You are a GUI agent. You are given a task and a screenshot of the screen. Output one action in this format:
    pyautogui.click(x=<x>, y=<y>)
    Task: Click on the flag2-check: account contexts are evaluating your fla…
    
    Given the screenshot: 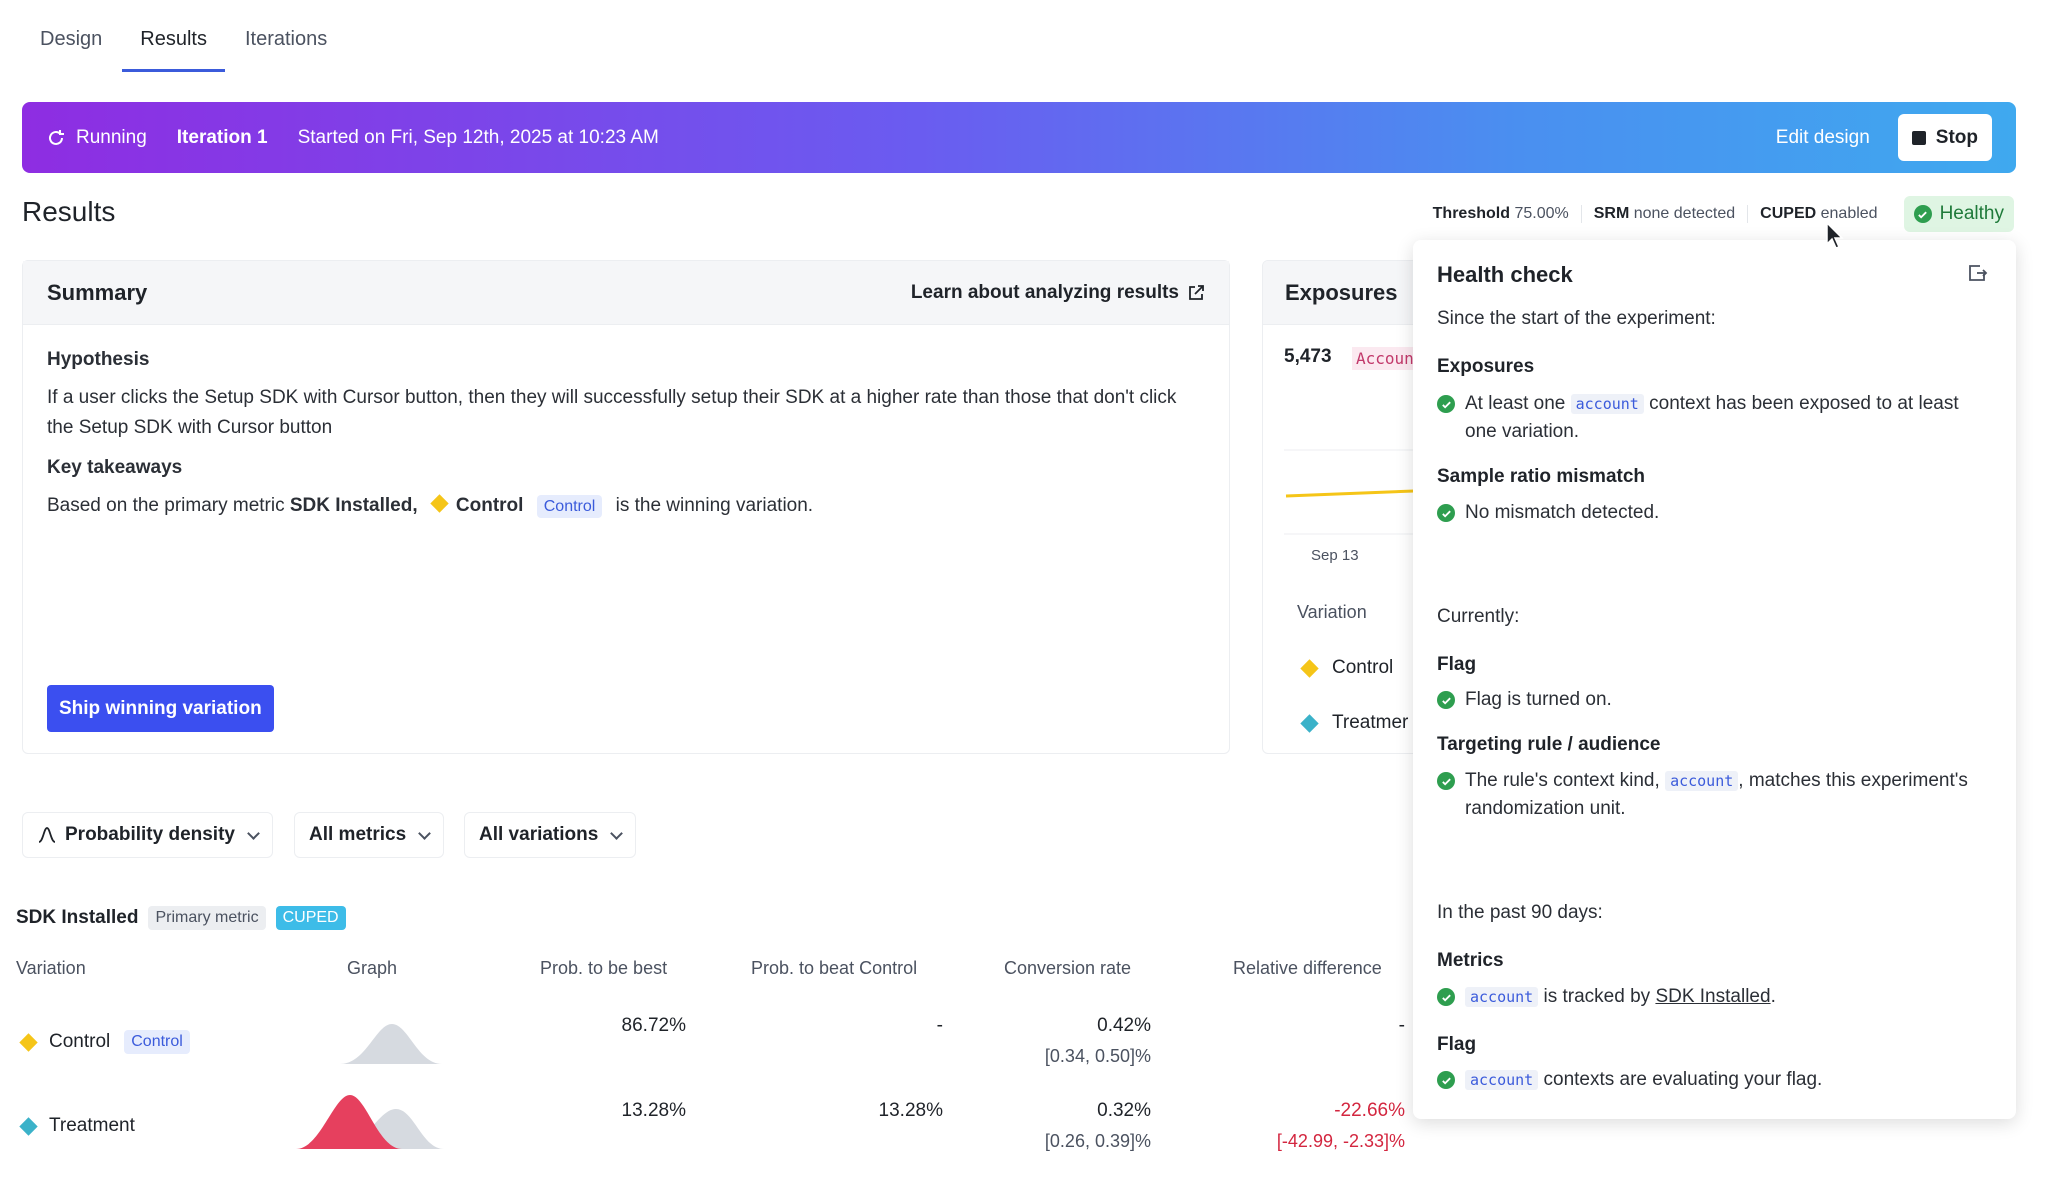 What is the action you would take?
    pyautogui.click(x=1706, y=1080)
    